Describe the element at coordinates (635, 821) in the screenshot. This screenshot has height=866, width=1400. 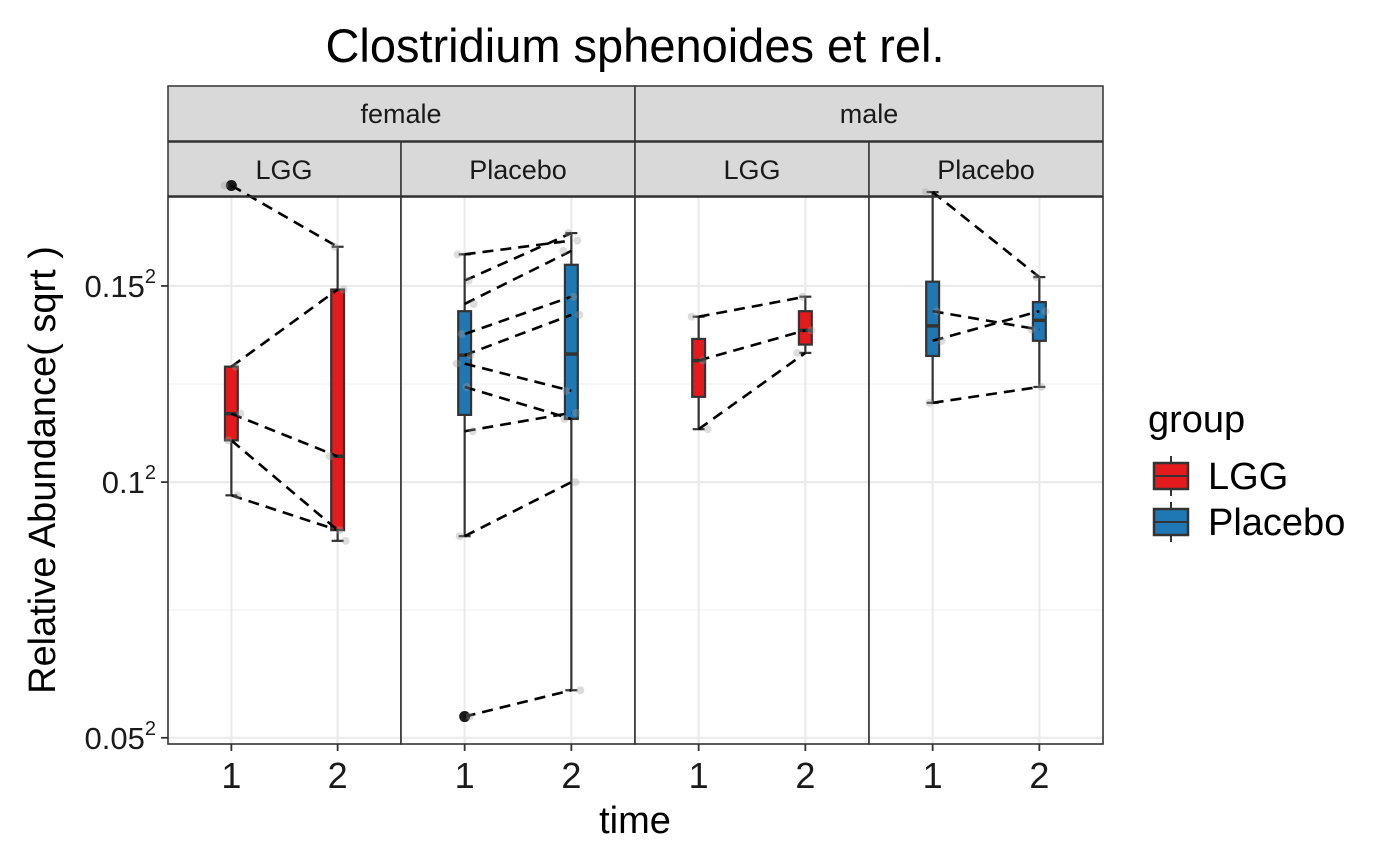
I see `x-axis-label: time` at that location.